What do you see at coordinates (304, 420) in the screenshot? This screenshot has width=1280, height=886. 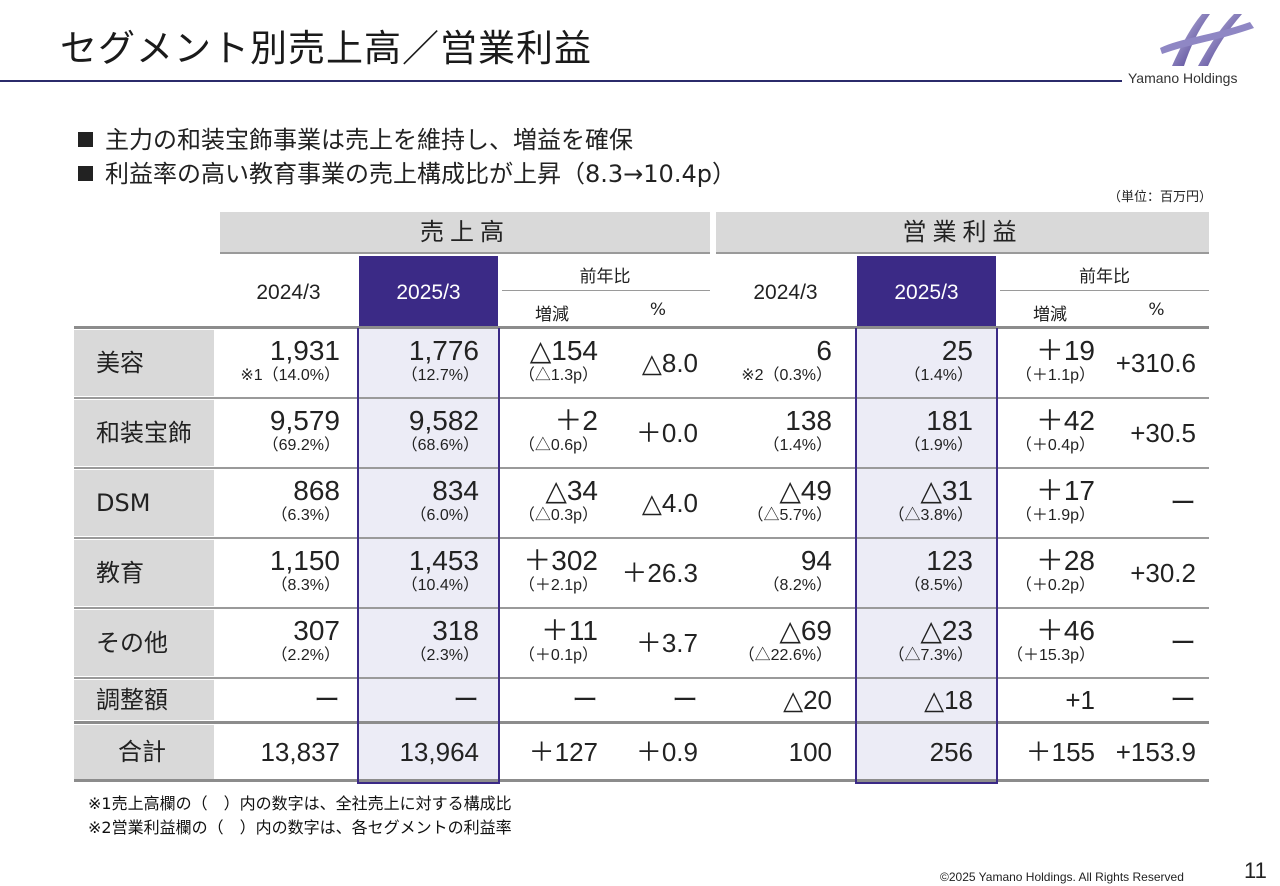 I see `cell-value: 9,579` at bounding box center [304, 420].